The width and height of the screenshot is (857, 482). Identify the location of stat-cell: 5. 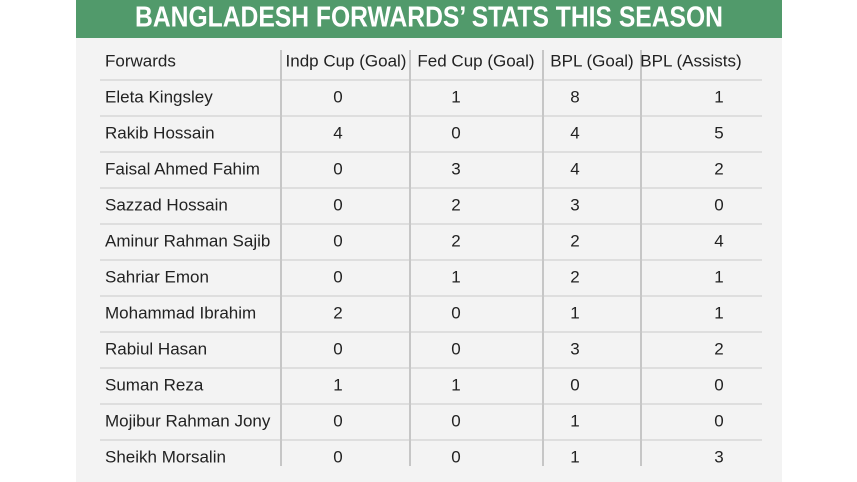
(718, 132).